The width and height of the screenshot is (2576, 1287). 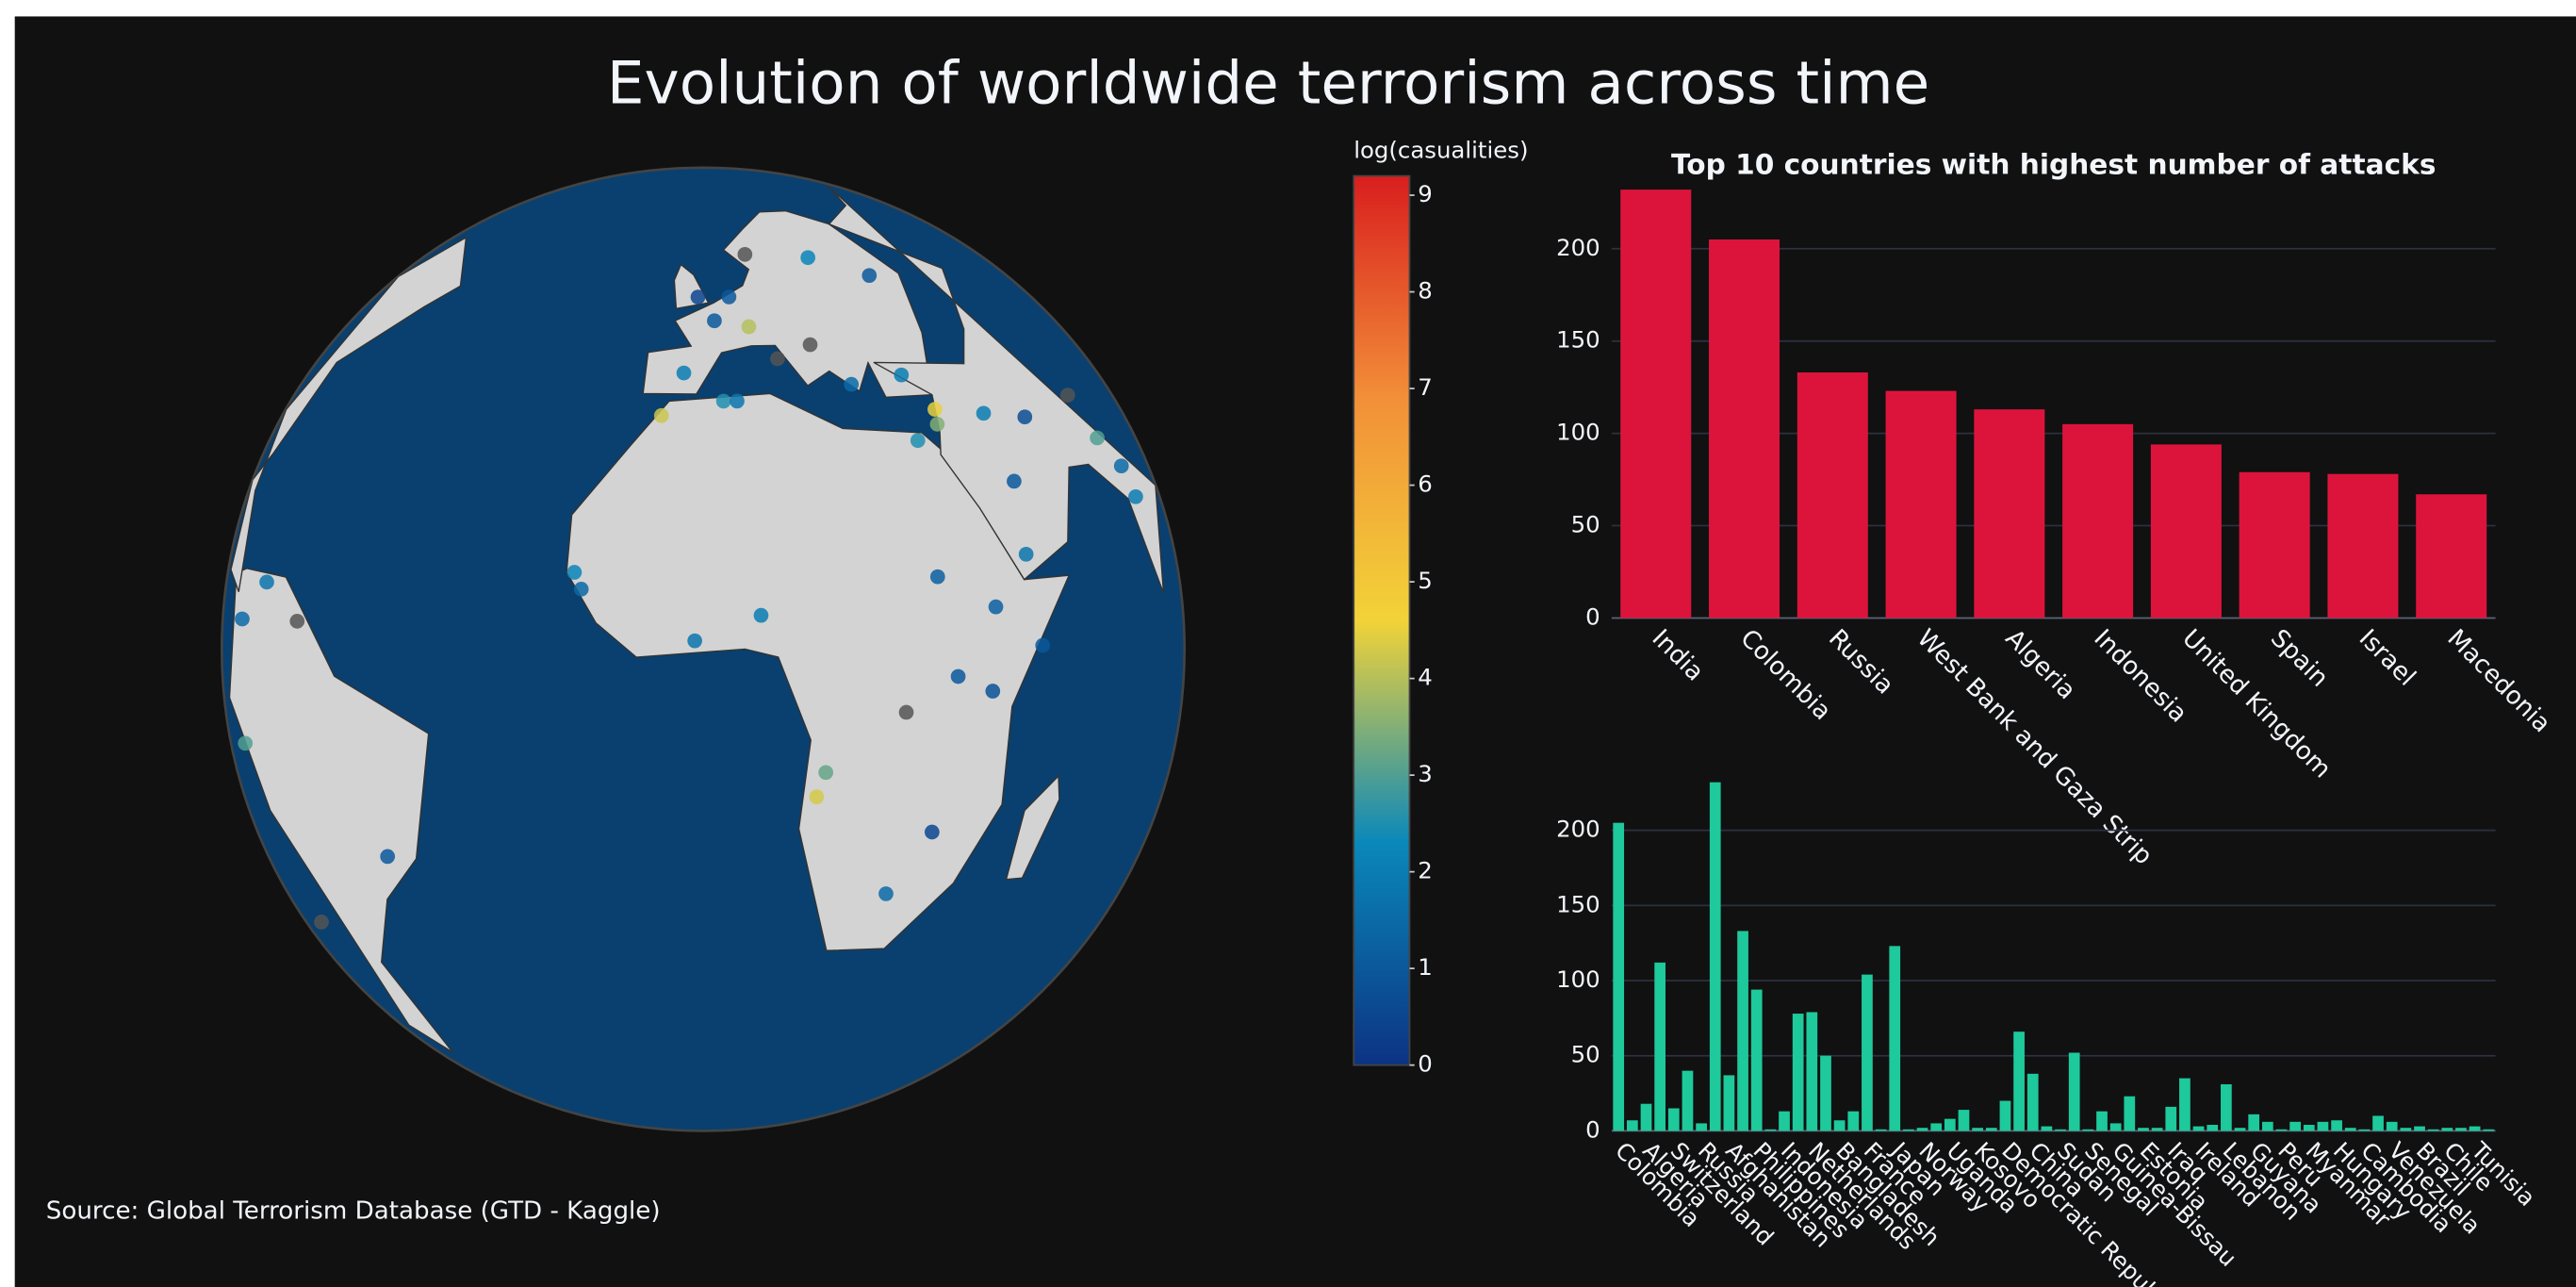 What do you see at coordinates (1425, 1064) in the screenshot?
I see `colorbar-tick-label: 0` at bounding box center [1425, 1064].